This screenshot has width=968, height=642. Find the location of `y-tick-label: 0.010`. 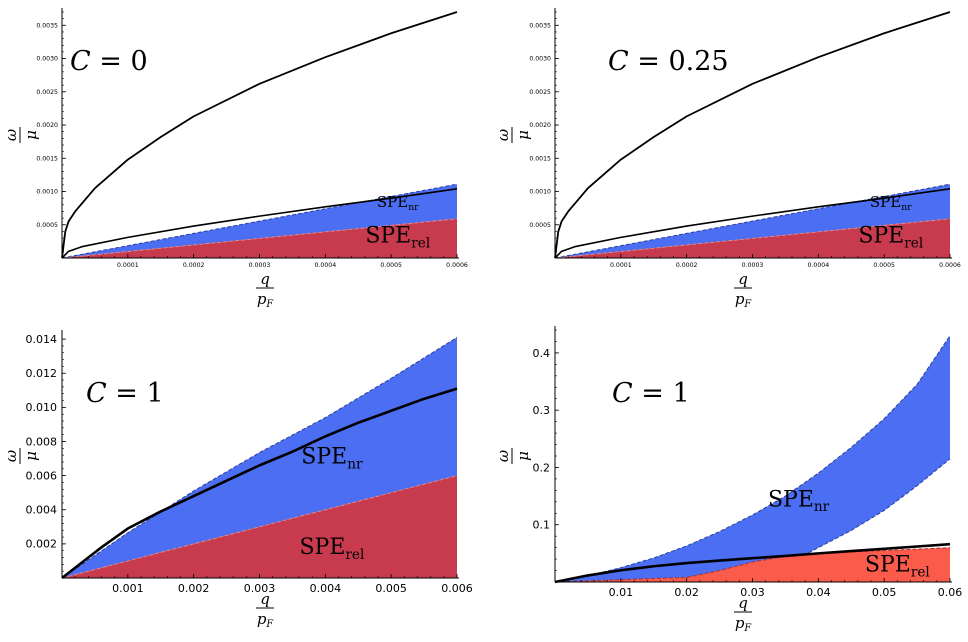

y-tick-label: 0.010 is located at coordinates (42, 407).